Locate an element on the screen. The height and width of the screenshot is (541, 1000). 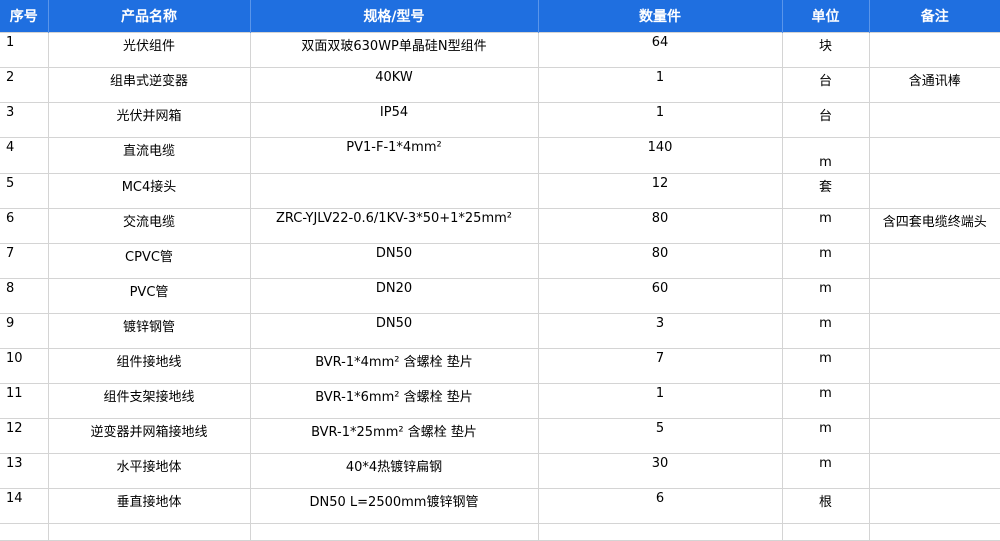
table-row: 13 水平接地体 40*4热镀锌扁钢 30 m is located at coordinates (500, 471).